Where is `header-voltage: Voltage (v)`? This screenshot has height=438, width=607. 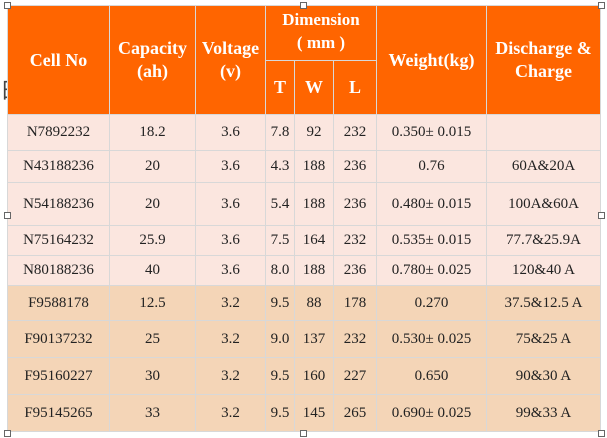 header-voltage: Voltage (v) is located at coordinates (230, 60).